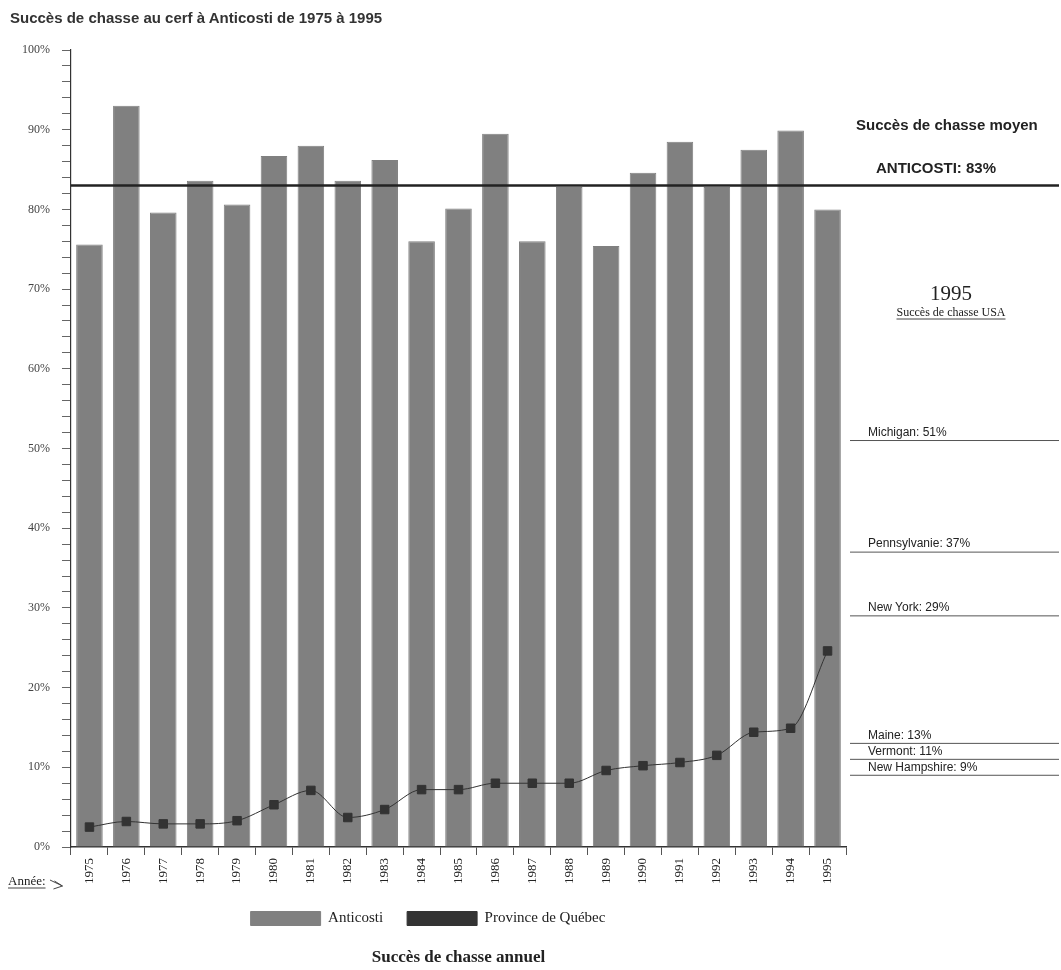 Image resolution: width=1061 pixels, height=970 pixels. I want to click on x-tick-label: 1984, so click(421, 870).